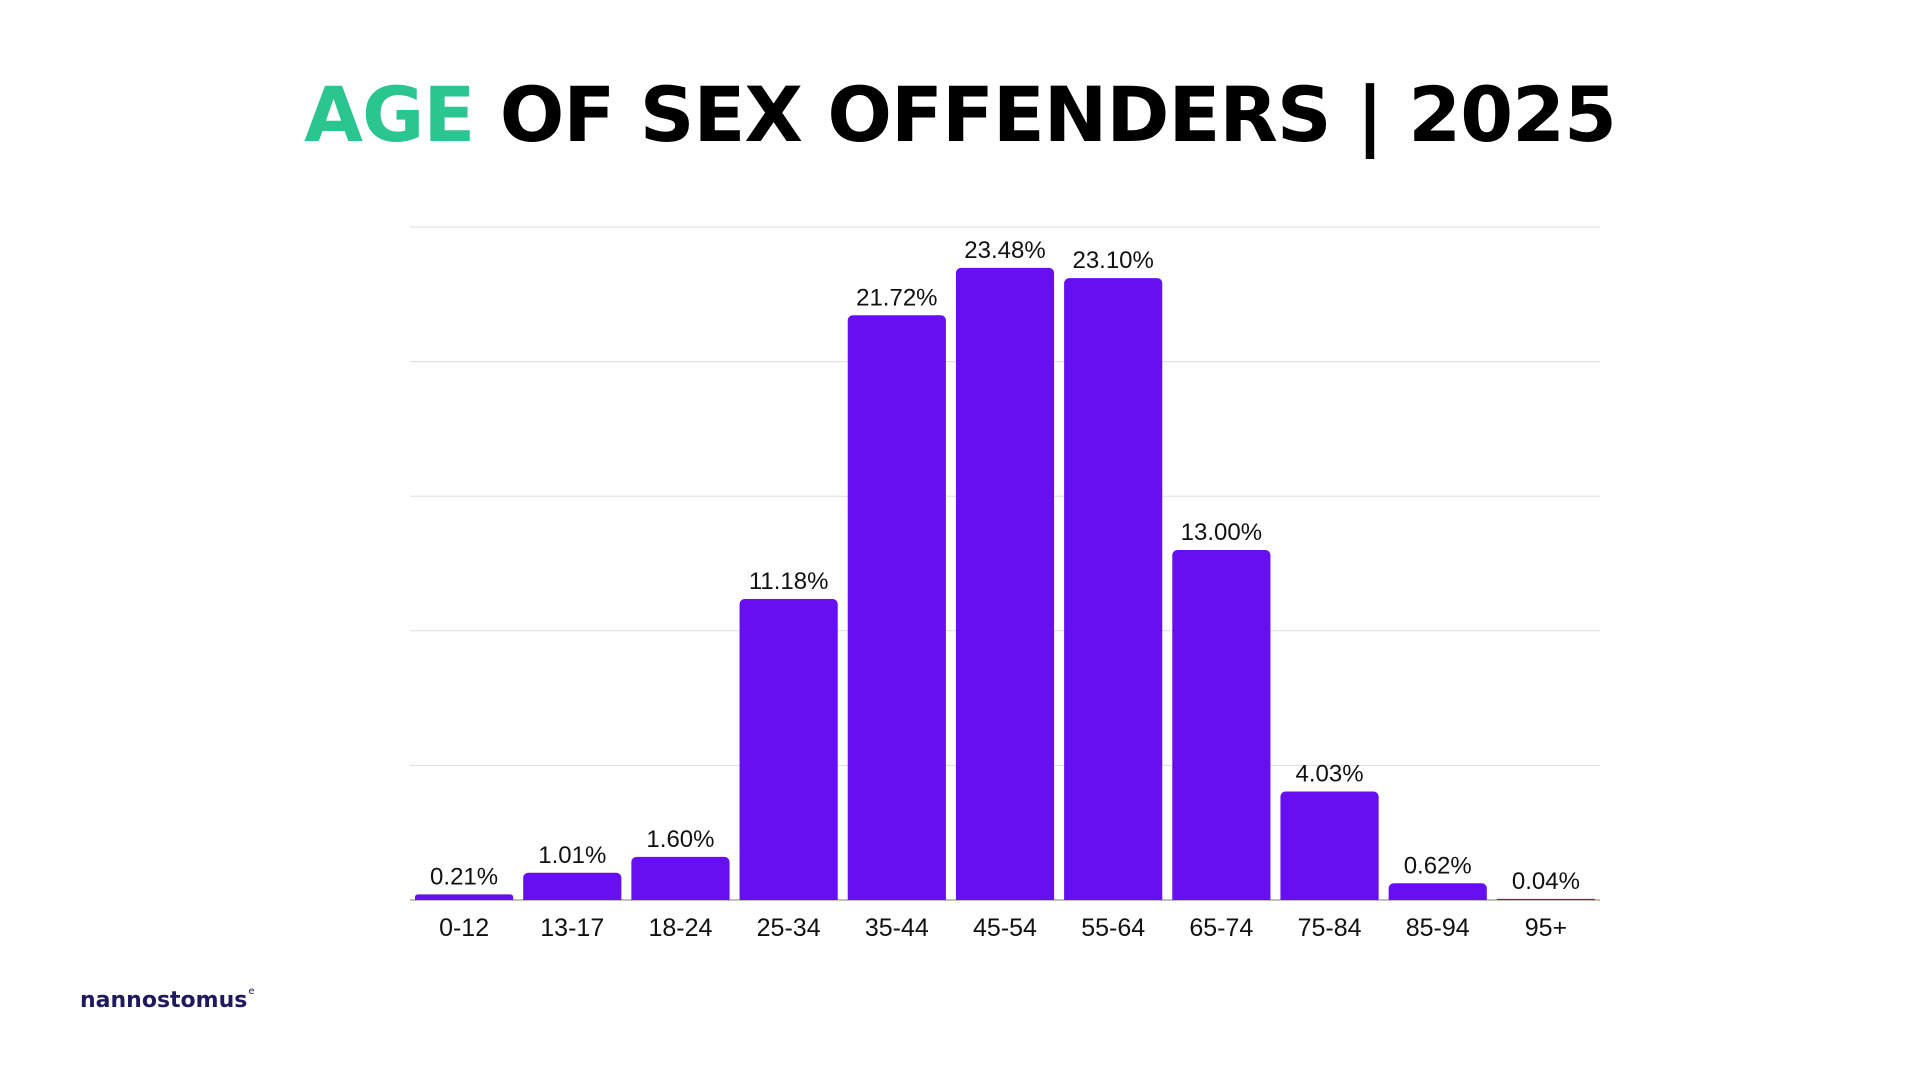 The width and height of the screenshot is (1920, 1080). Describe the element at coordinates (789, 581) in the screenshot. I see `data-label-25-34: 11.18%` at that location.